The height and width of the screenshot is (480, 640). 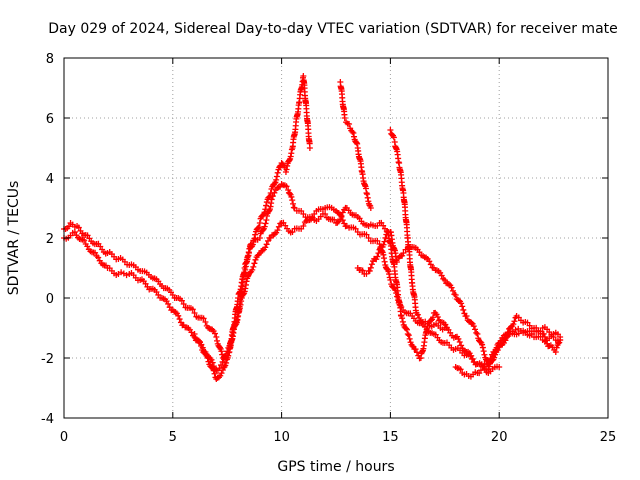 I want to click on y-tick-labels: -4 -2 0 2 4 6 8, so click(x=47, y=239).